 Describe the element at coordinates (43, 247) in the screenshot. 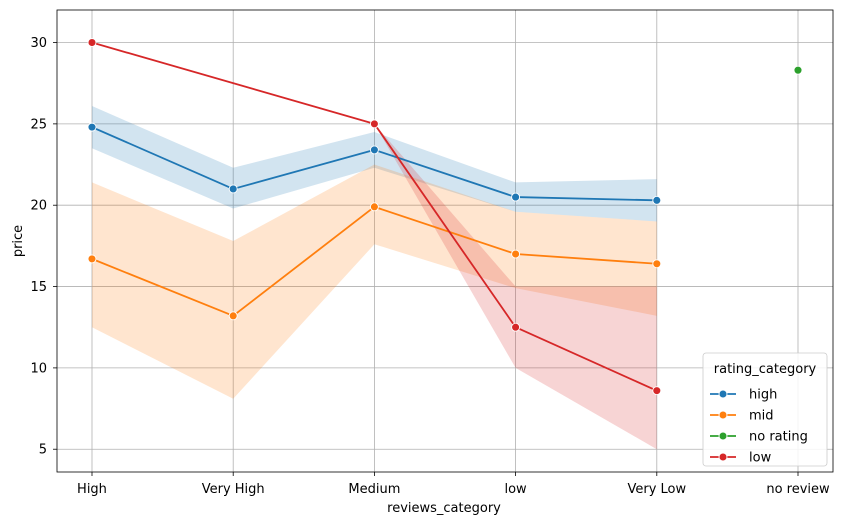

I see `y-axis-ticks: 5 10 15 20 25 30` at that location.